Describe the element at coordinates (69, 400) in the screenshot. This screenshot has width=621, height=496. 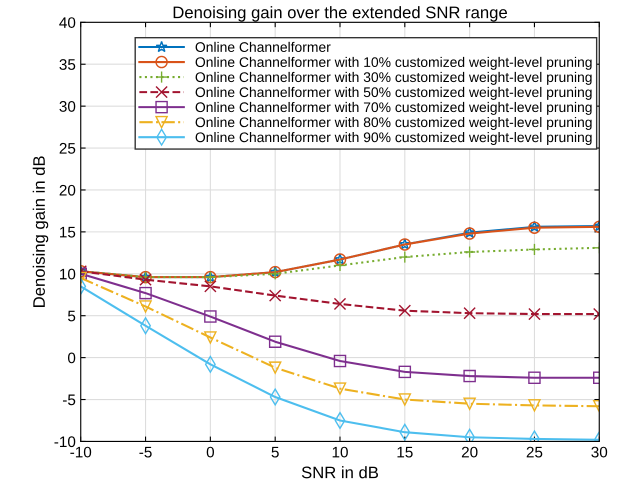
I see `y-tick-label: -5` at that location.